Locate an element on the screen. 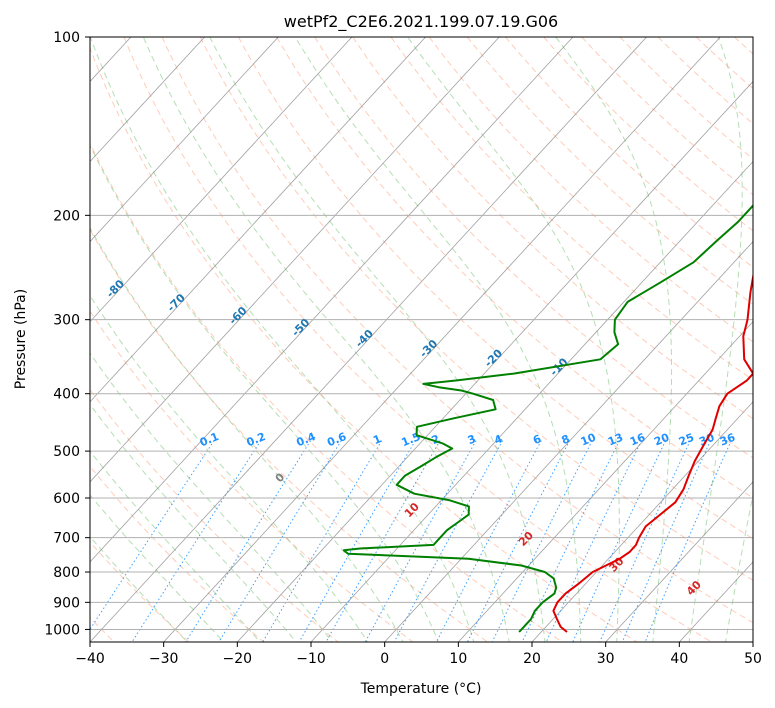 The width and height of the screenshot is (775, 708). y-tick-label: 900 is located at coordinates (66, 603).